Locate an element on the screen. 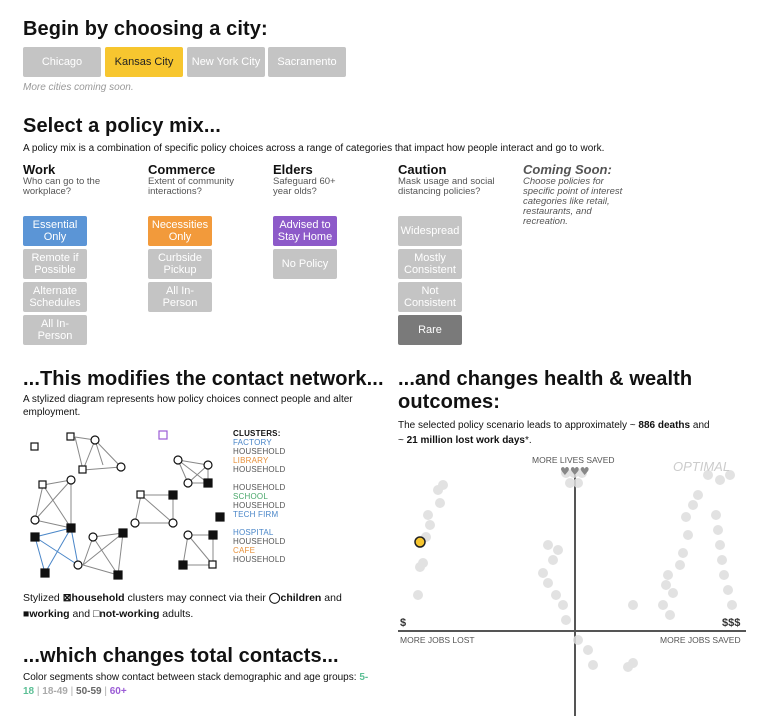 The height and width of the screenshot is (716, 768). legend-text-part: clusters may connect via their is located at coordinates (196, 598).